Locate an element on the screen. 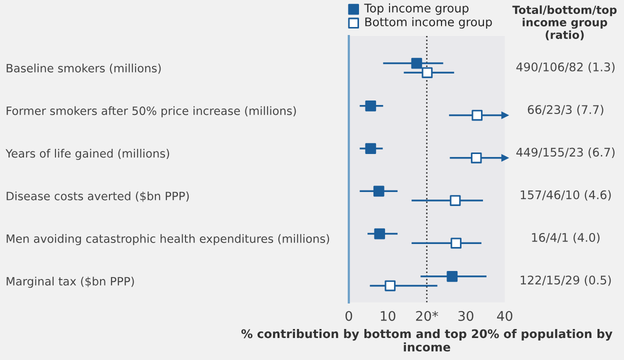 The height and width of the screenshot is (360, 624). x-tick-label: 30 is located at coordinates (466, 315).